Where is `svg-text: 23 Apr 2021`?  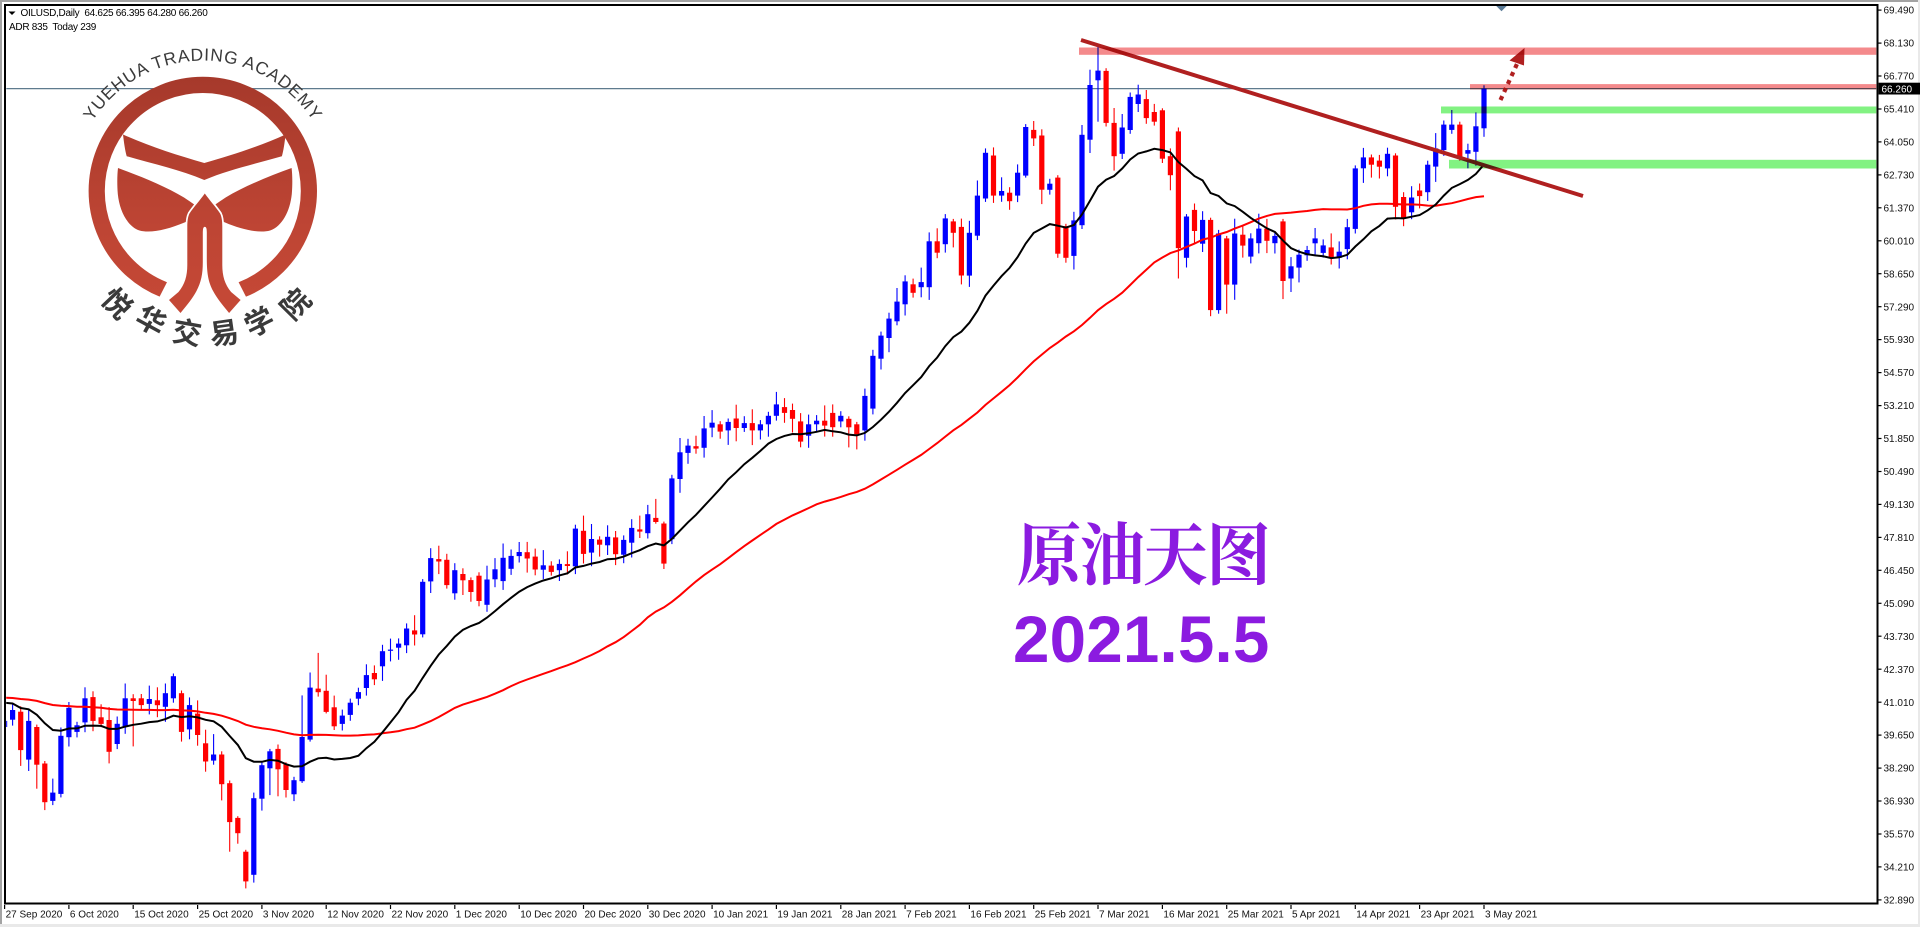
svg-text: 23 Apr 2021 is located at coordinates (1448, 915).